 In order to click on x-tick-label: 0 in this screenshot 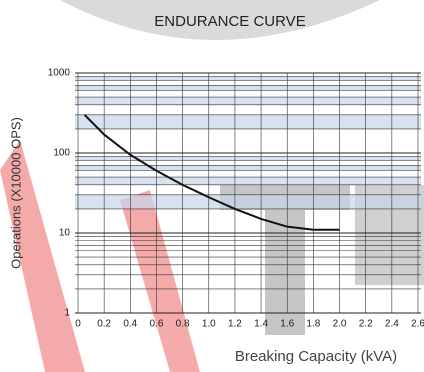, I will do `click(78, 324)`.